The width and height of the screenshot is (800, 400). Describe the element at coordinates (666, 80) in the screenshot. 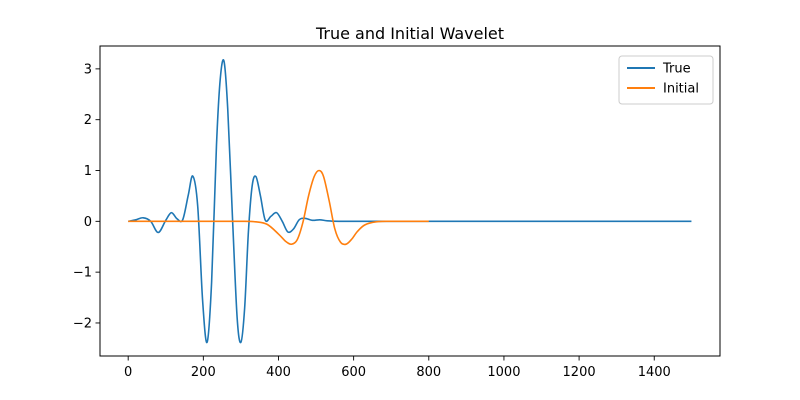

I see `legend: True Initial` at that location.